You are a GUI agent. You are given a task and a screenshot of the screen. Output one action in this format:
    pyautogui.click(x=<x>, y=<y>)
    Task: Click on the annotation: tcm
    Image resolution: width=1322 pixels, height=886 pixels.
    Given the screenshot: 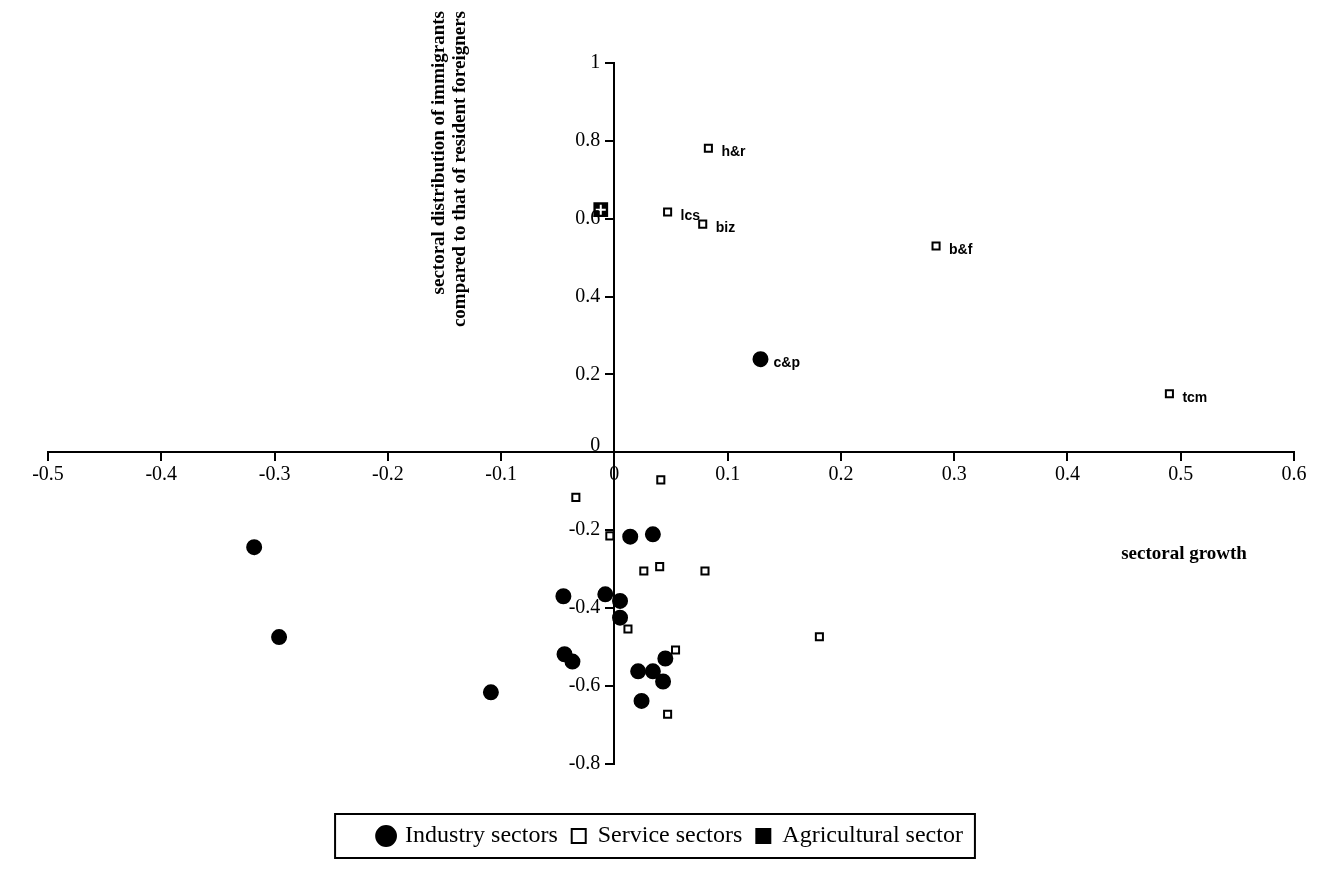 What is the action you would take?
    pyautogui.click(x=1195, y=396)
    